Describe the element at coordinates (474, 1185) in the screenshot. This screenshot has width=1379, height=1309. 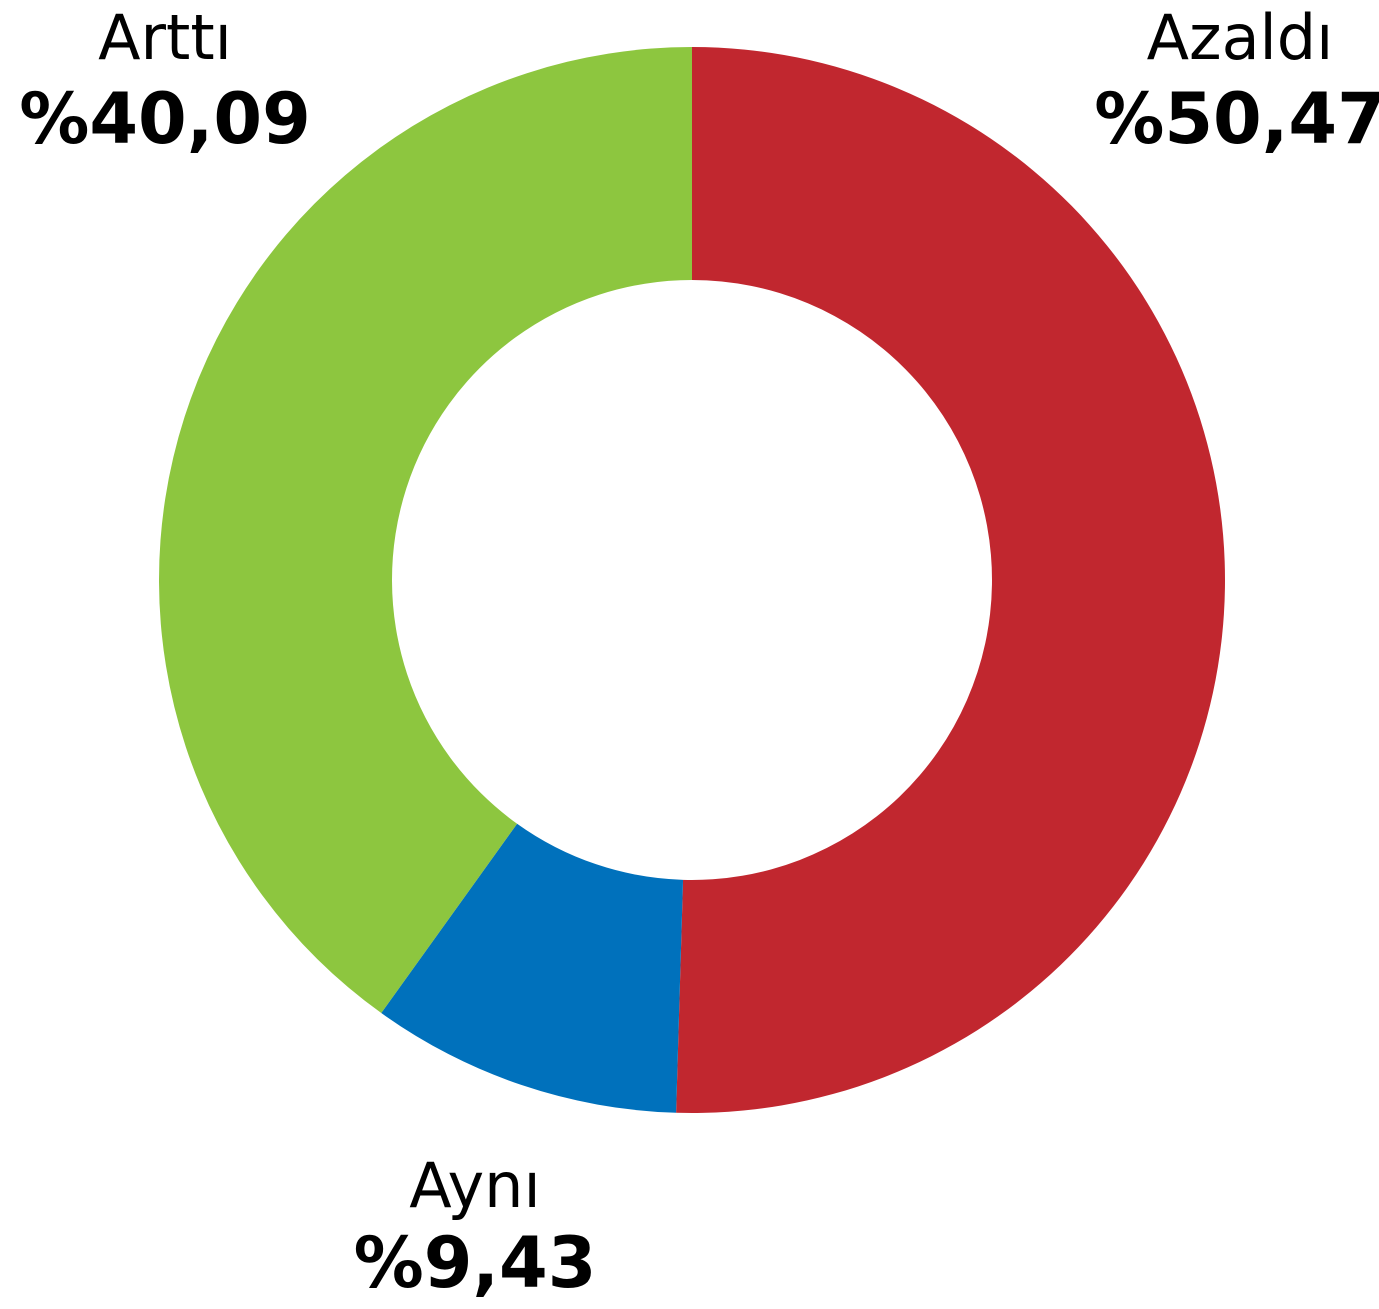
I see `slice-label: Aynı` at that location.